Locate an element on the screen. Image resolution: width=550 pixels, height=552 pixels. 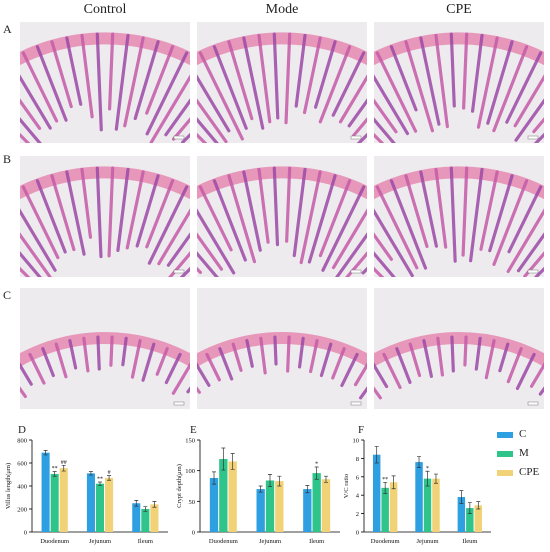
legend-label-cpe: CPE is located at coordinates (529, 472).